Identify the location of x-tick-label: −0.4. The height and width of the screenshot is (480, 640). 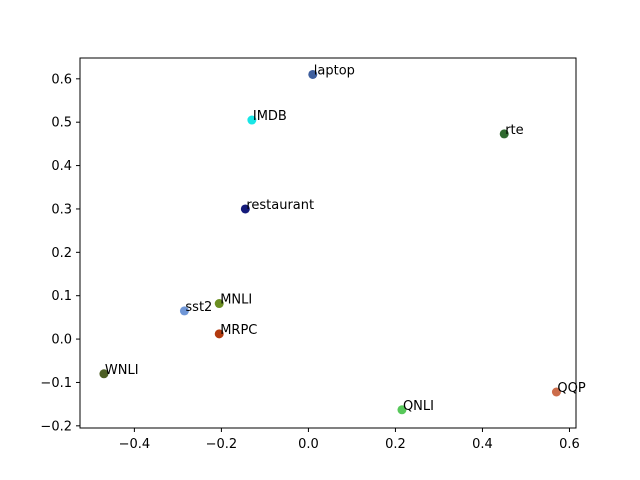
(135, 444).